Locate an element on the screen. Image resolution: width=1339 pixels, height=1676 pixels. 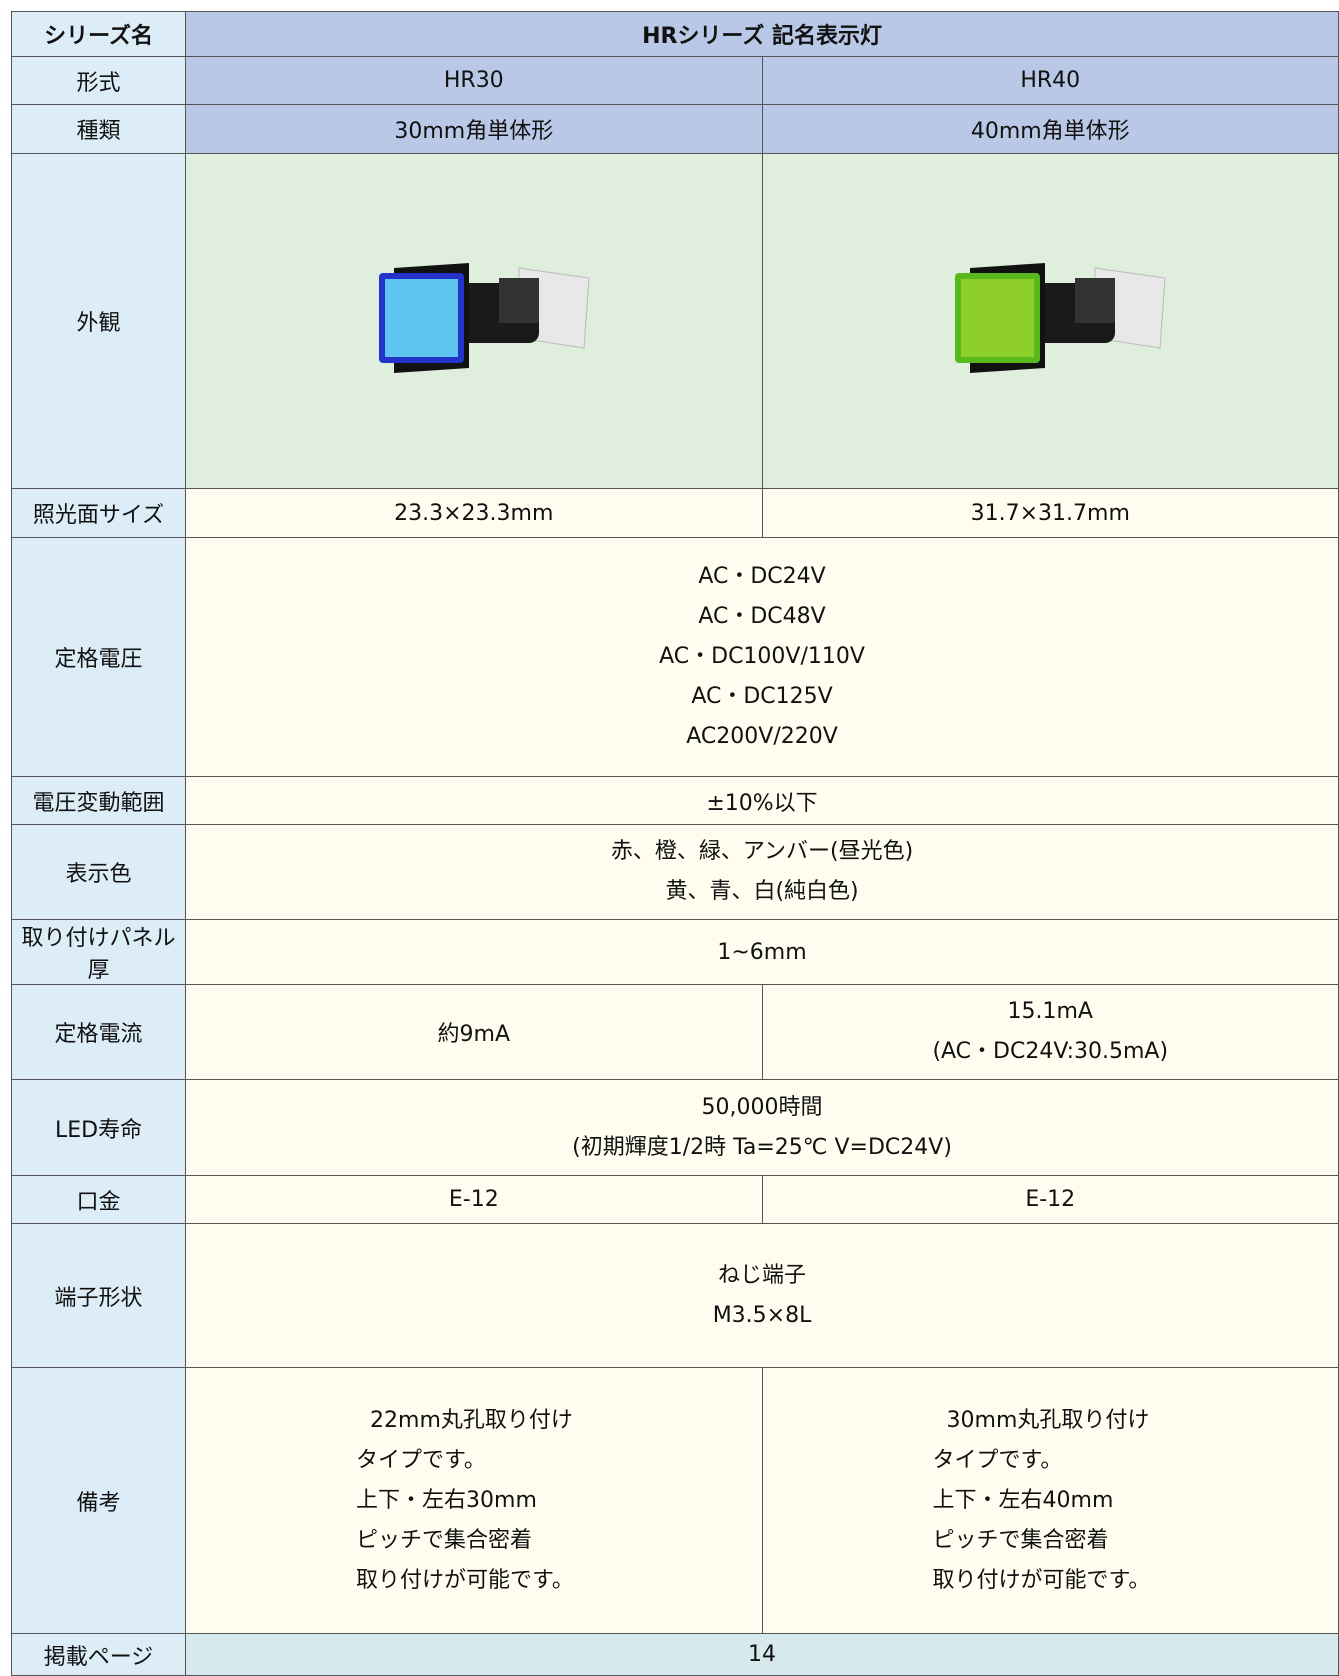
row-label: 種類 is located at coordinates (98, 129).